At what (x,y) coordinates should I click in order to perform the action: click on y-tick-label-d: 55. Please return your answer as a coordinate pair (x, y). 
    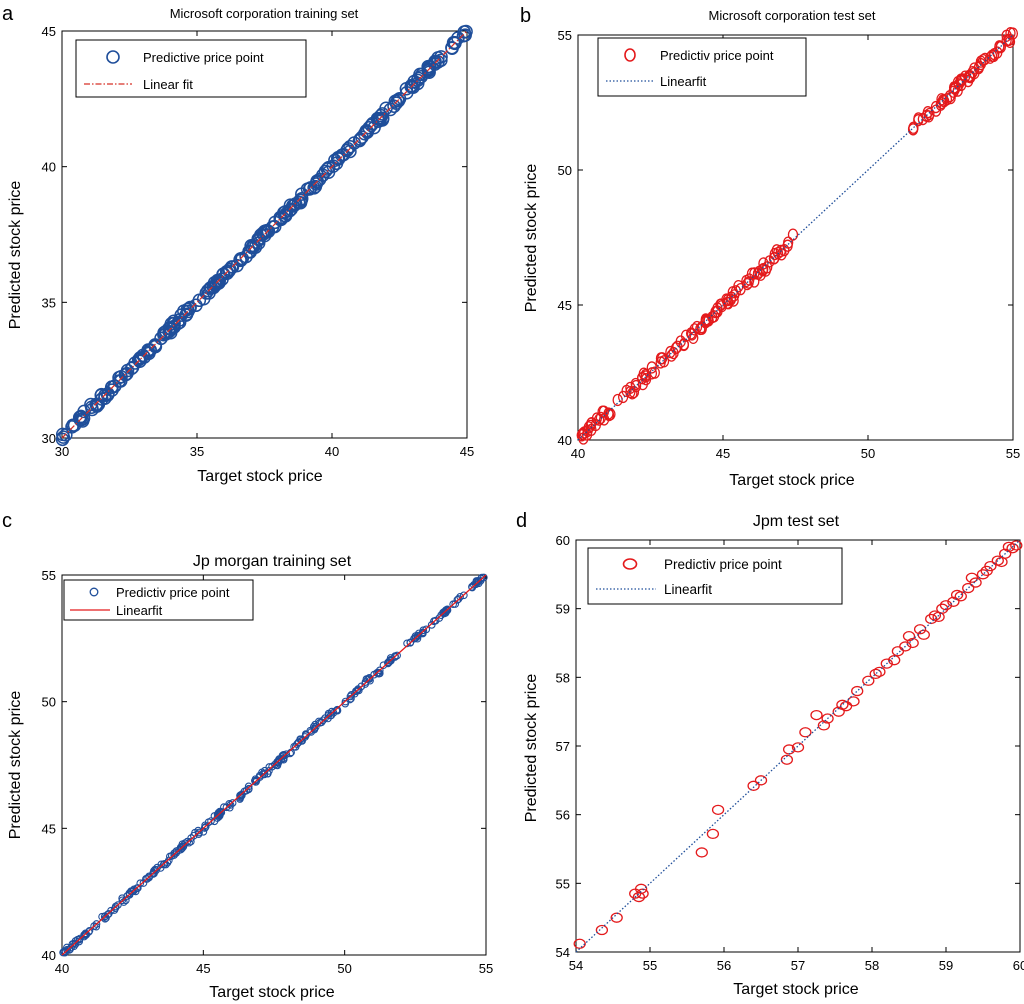
    Looking at the image, I should click on (563, 883).